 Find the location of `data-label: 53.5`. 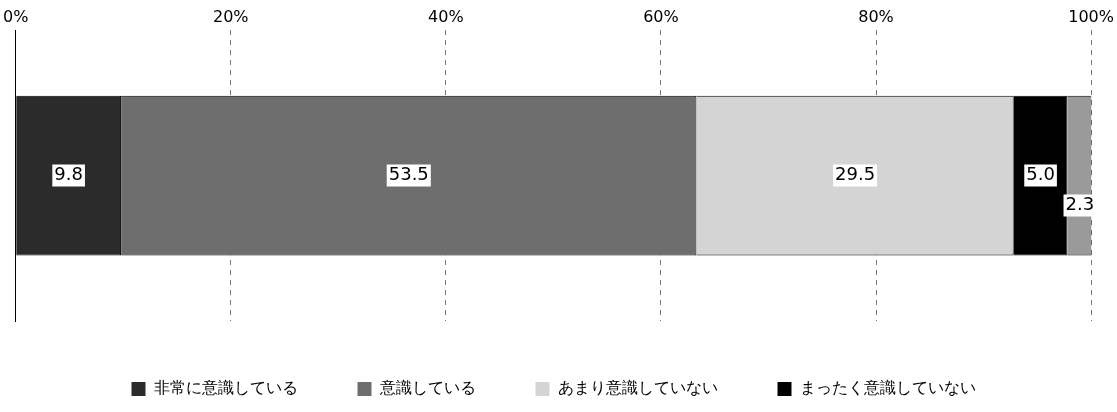

data-label: 53.5 is located at coordinates (408, 174).